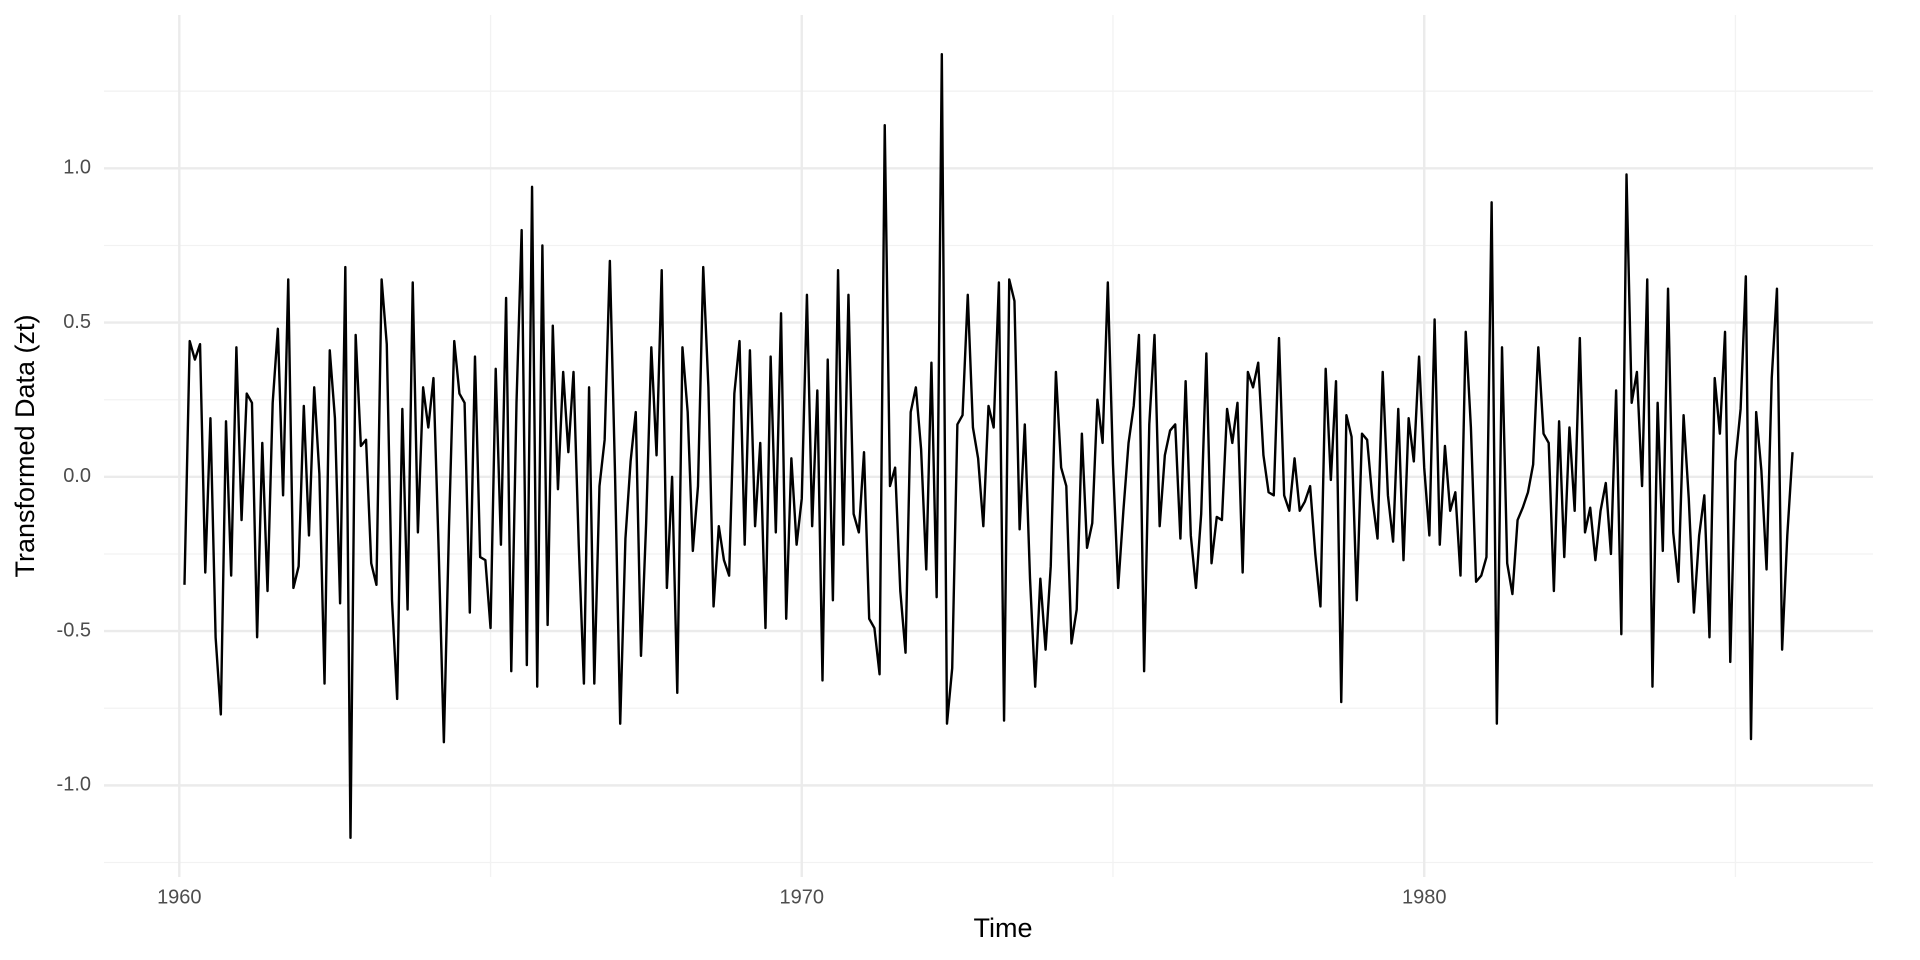  I want to click on x-axis-title: Time, so click(1003, 928).